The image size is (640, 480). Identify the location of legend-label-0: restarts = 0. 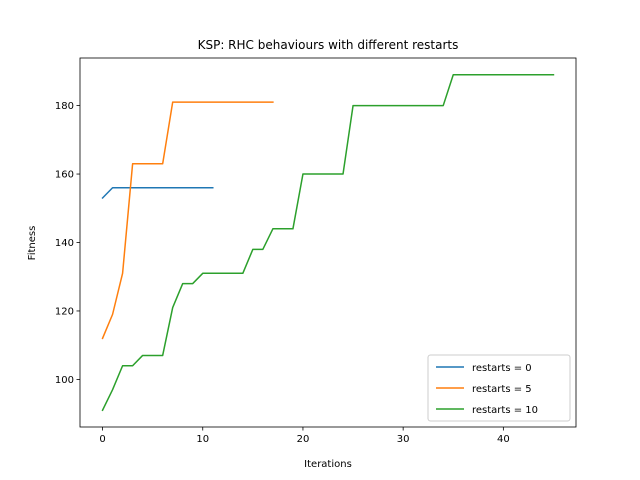
(502, 368).